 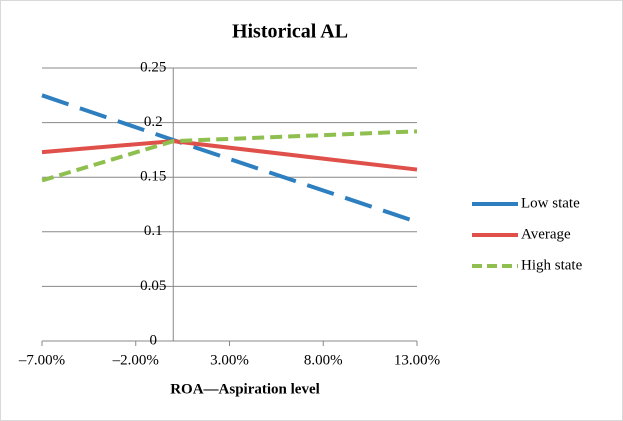 I want to click on legend-label: Low state, so click(x=550, y=203).